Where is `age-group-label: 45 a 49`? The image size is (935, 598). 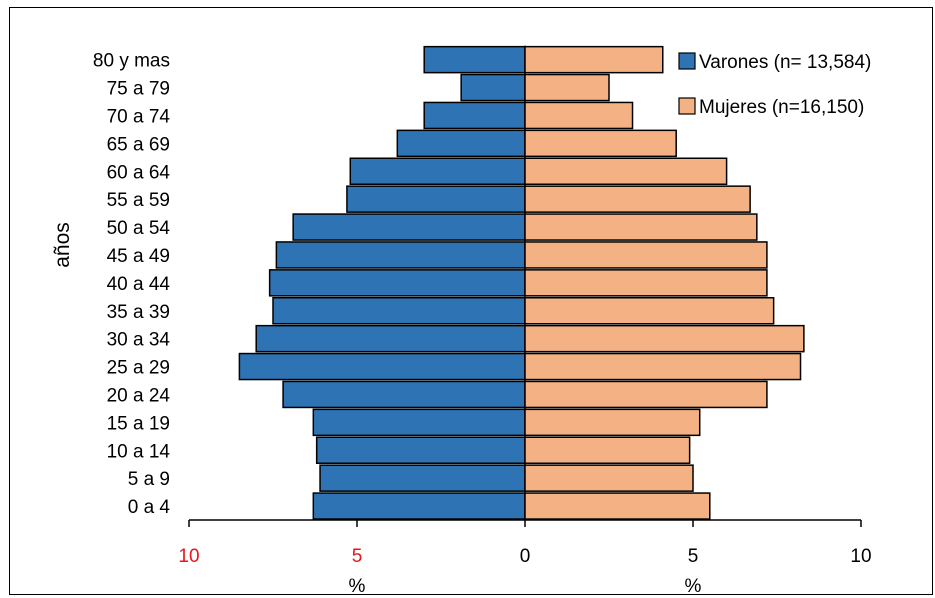 age-group-label: 45 a 49 is located at coordinates (138, 256).